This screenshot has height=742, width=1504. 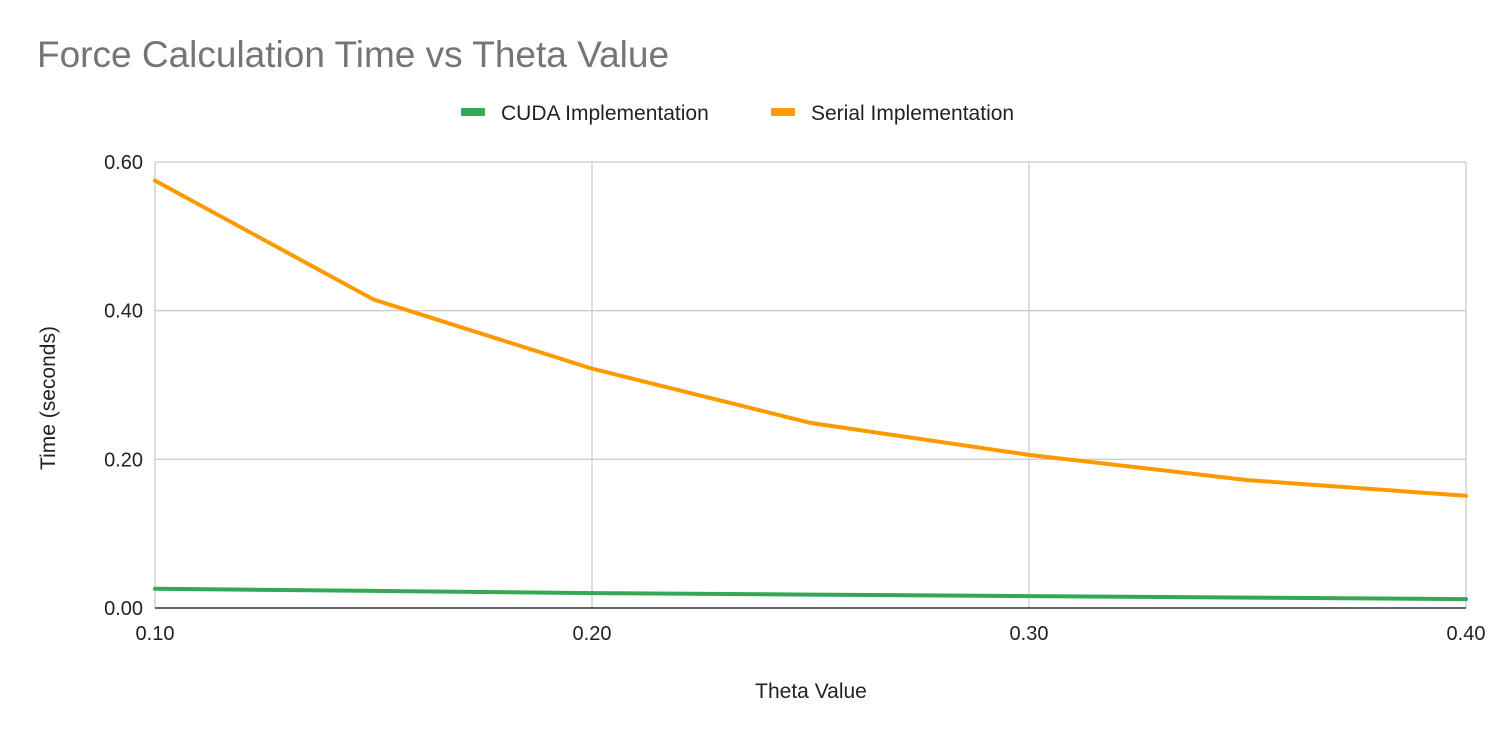 I want to click on legend-label: CUDA Implementation, so click(x=605, y=113).